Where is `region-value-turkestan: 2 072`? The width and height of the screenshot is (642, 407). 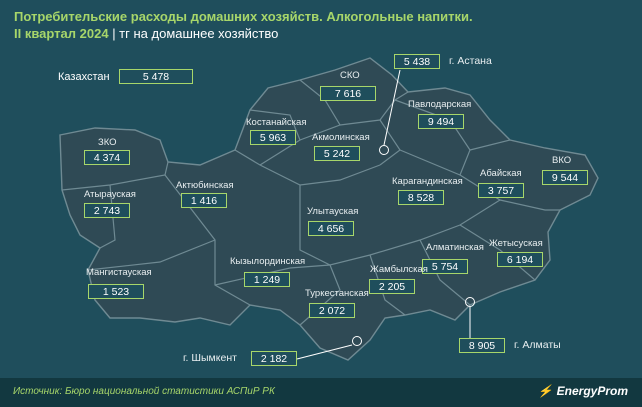
region-value-turkestan: 2 072 is located at coordinates (332, 310).